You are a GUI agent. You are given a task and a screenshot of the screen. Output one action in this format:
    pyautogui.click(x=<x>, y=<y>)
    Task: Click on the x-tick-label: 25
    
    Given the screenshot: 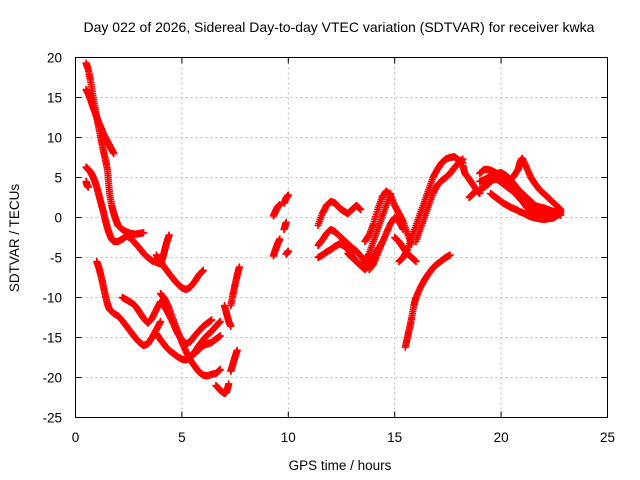 What is the action you would take?
    pyautogui.click(x=607, y=437)
    